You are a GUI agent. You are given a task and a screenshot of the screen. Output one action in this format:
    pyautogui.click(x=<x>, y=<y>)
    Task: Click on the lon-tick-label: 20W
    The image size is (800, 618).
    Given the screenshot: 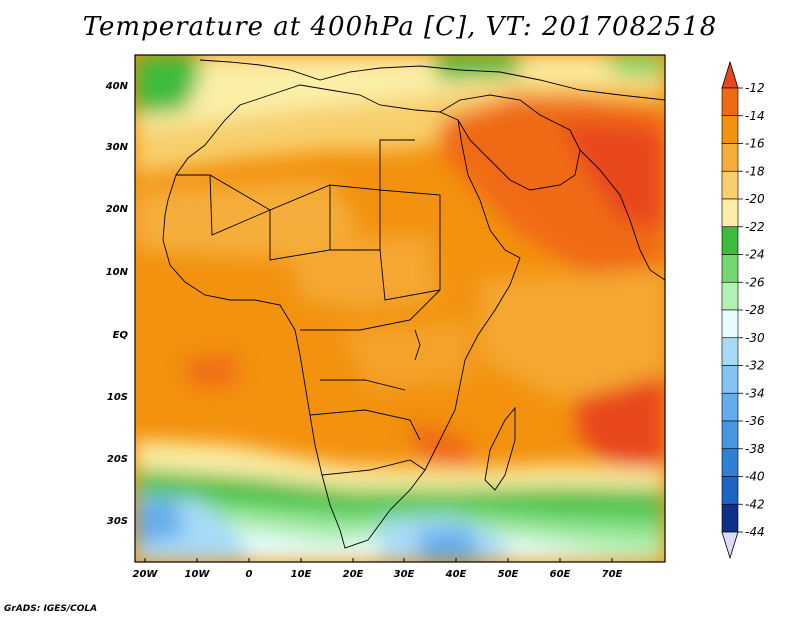 What is the action you would take?
    pyautogui.click(x=146, y=574)
    